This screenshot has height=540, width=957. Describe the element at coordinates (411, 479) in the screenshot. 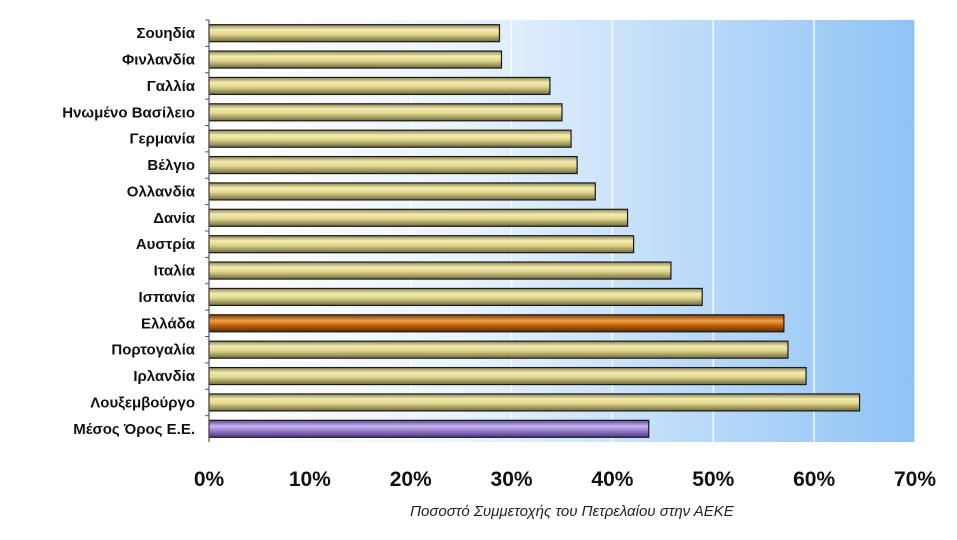

I see `x-tick-label: 20%` at that location.